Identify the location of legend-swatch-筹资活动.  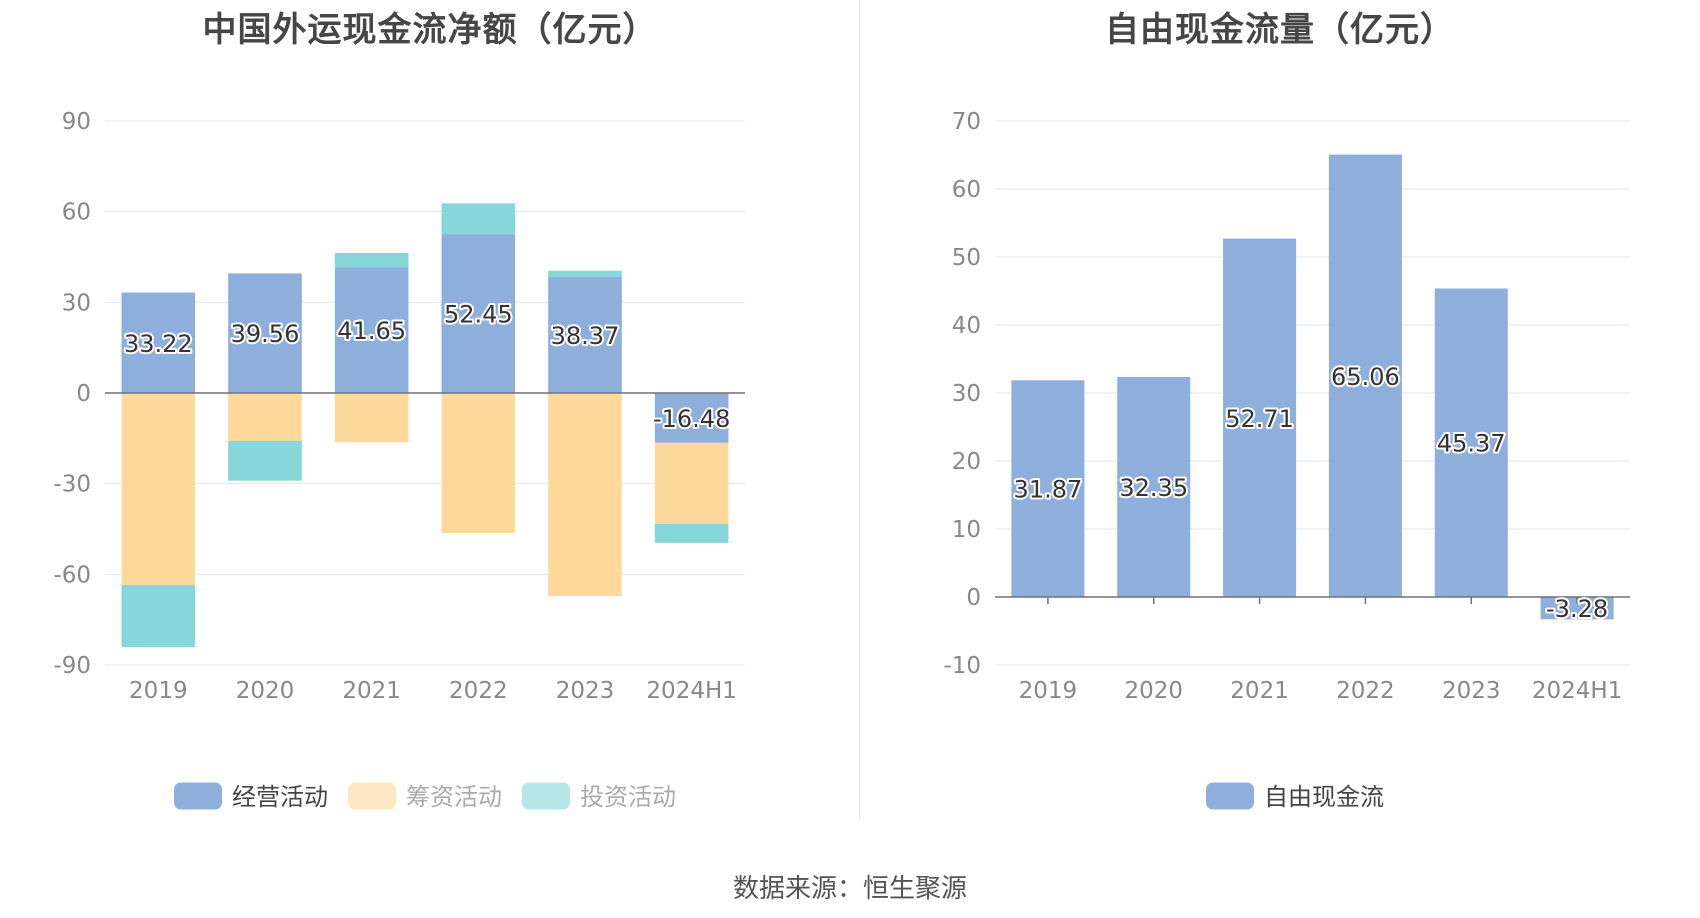
(372, 796).